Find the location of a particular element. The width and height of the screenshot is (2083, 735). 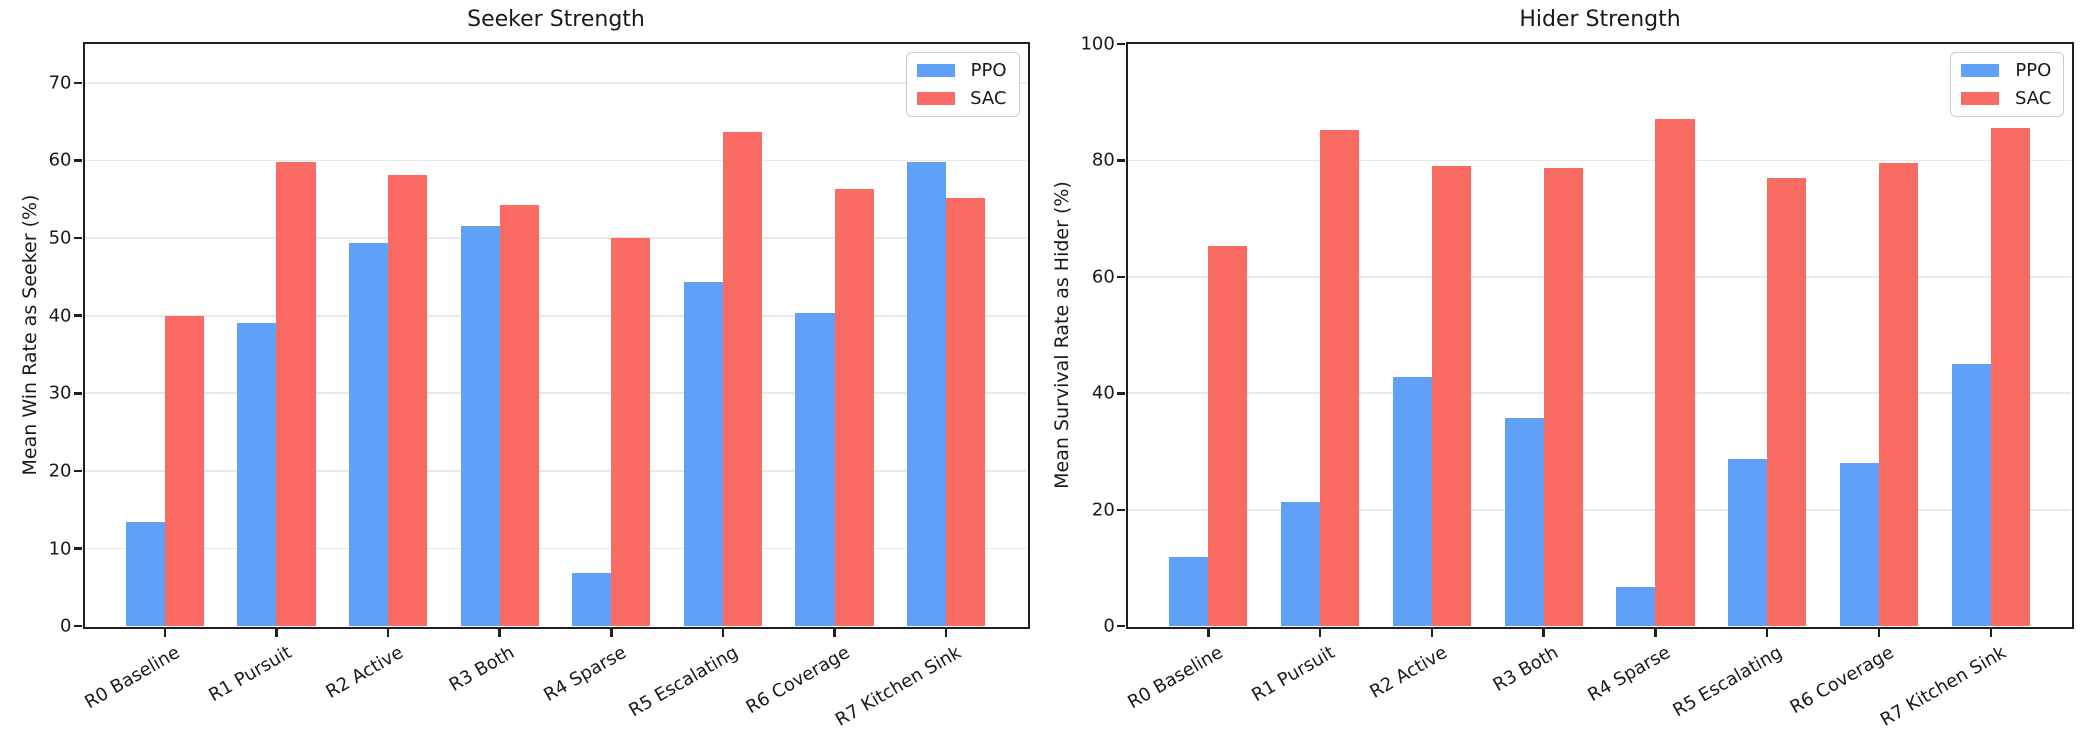

y-tick-label: 60 is located at coordinates (1103, 277).